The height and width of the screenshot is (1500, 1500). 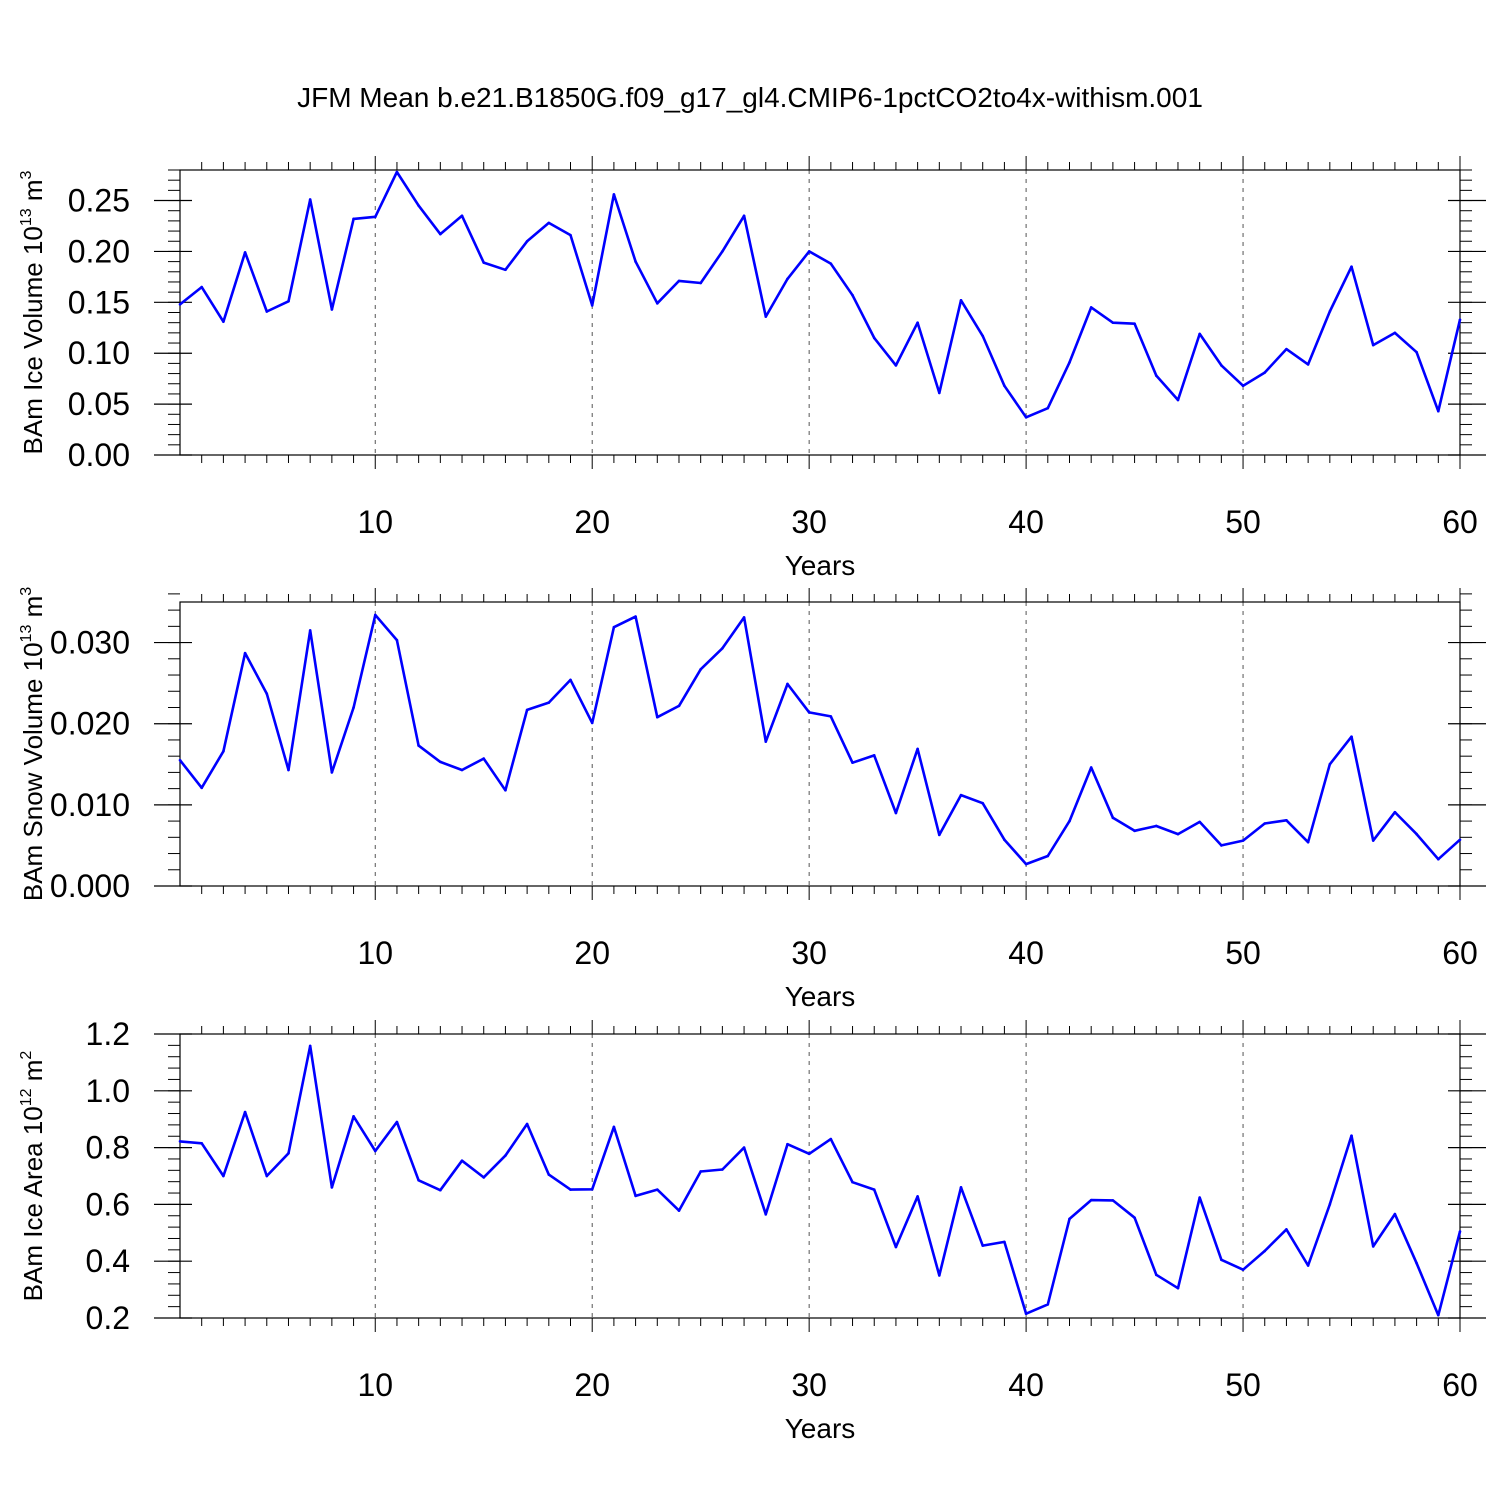 I want to click on y-tick-label: 1.2, so click(x=108, y=1034).